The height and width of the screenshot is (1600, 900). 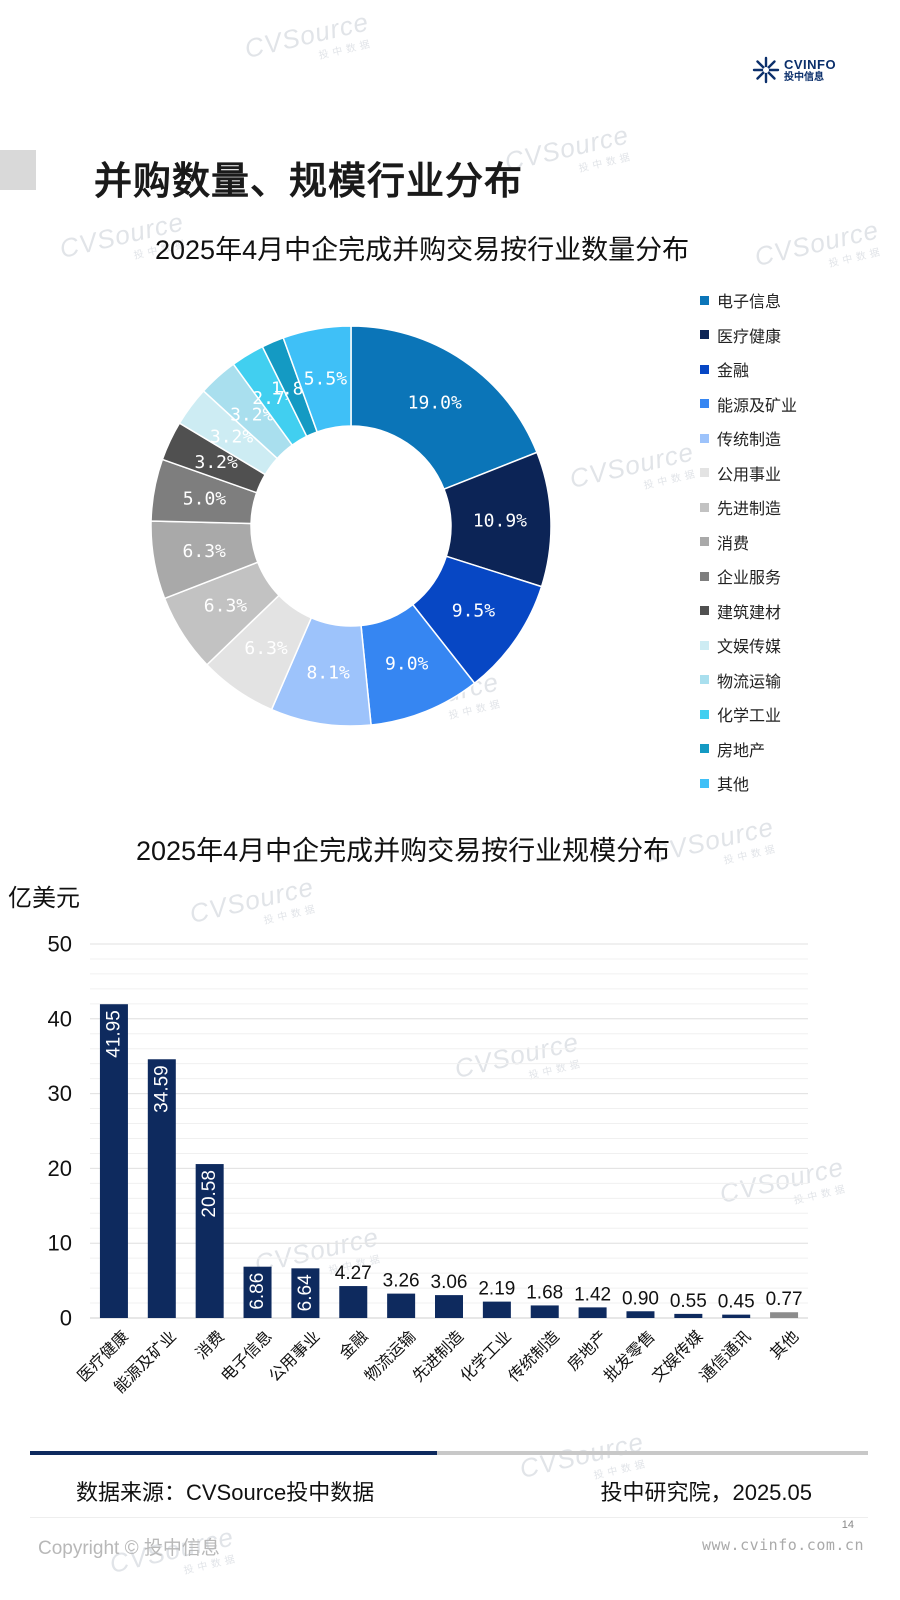 I want to click on y-tick-label: 50, so click(x=60, y=944).